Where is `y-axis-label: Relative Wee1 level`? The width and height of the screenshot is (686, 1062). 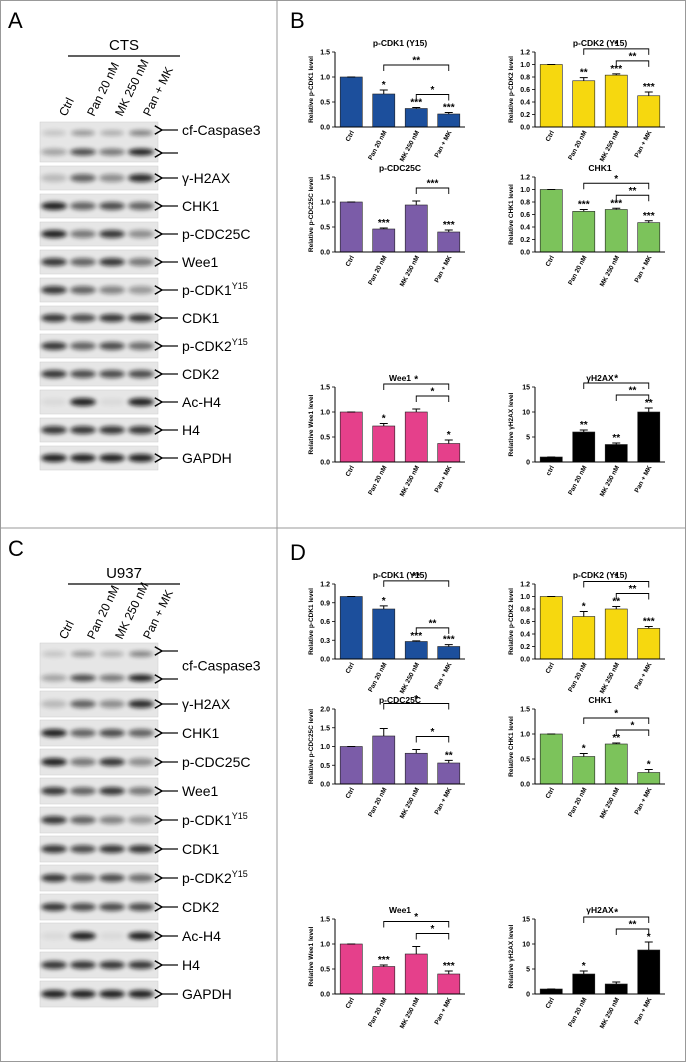 y-axis-label: Relative Wee1 level is located at coordinates (311, 424).